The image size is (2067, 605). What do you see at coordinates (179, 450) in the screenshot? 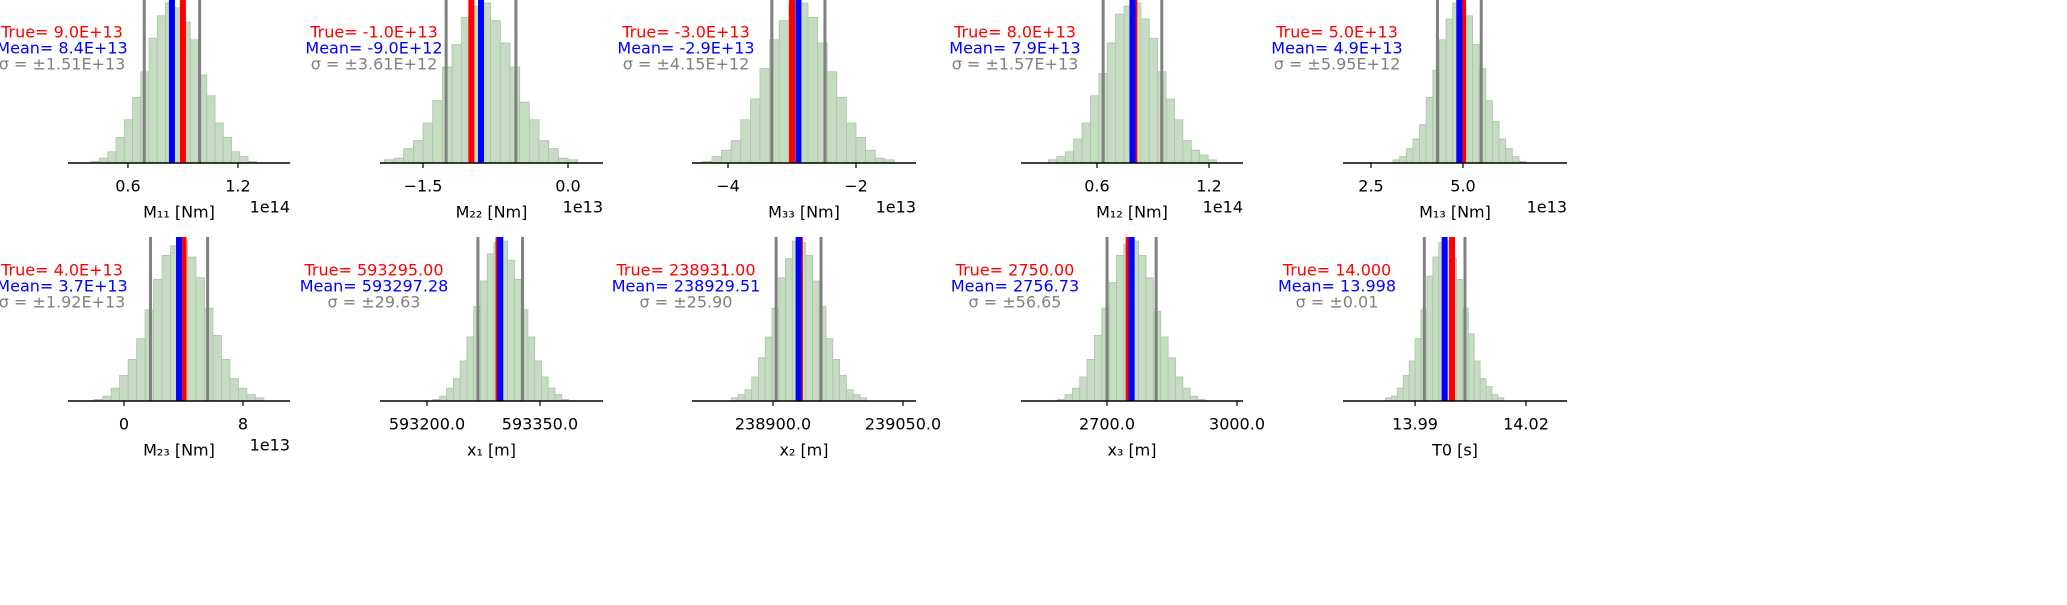
I see `x-axis-label: M₂₃ [Nm]` at bounding box center [179, 450].